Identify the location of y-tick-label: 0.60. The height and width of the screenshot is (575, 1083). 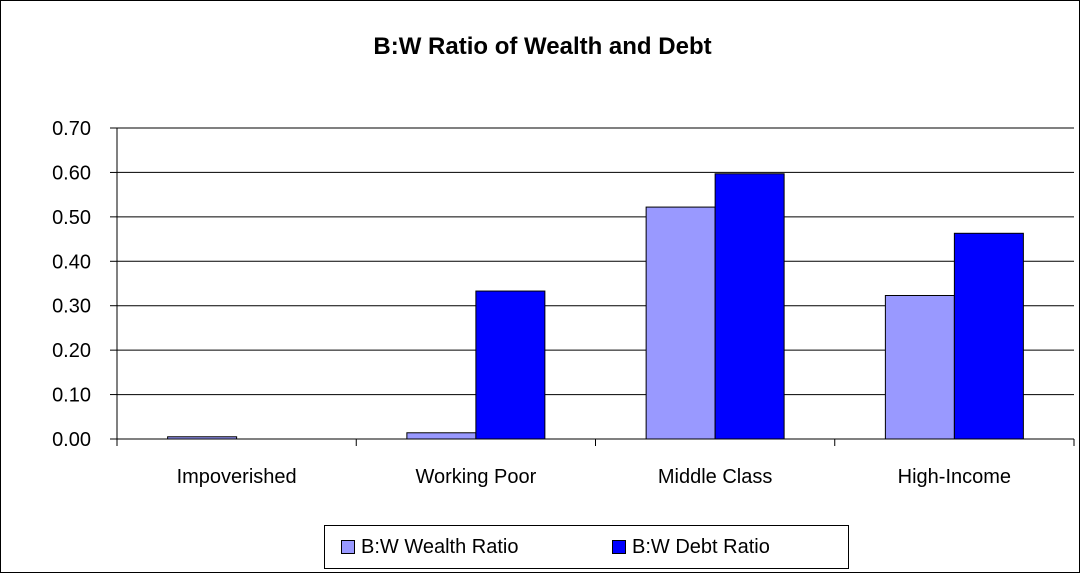
(71, 173).